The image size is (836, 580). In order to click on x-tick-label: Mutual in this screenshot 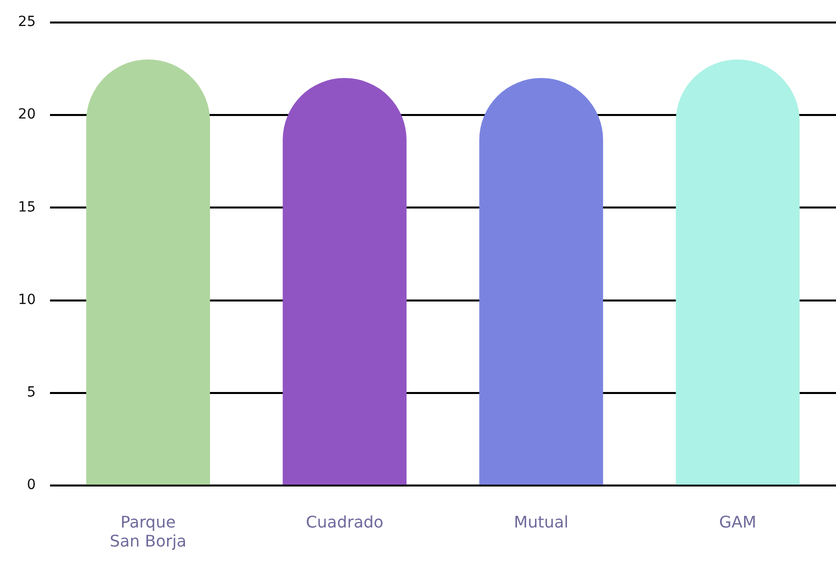, I will do `click(541, 522)`.